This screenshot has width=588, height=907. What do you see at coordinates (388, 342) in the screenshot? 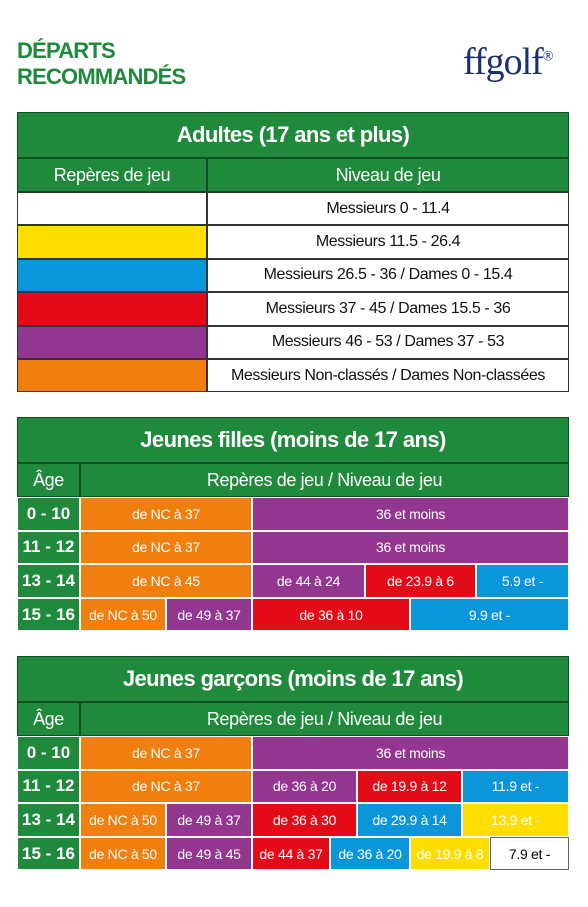
I see `level: Messieurs 46 - 53 / Dames 37 - 53` at bounding box center [388, 342].